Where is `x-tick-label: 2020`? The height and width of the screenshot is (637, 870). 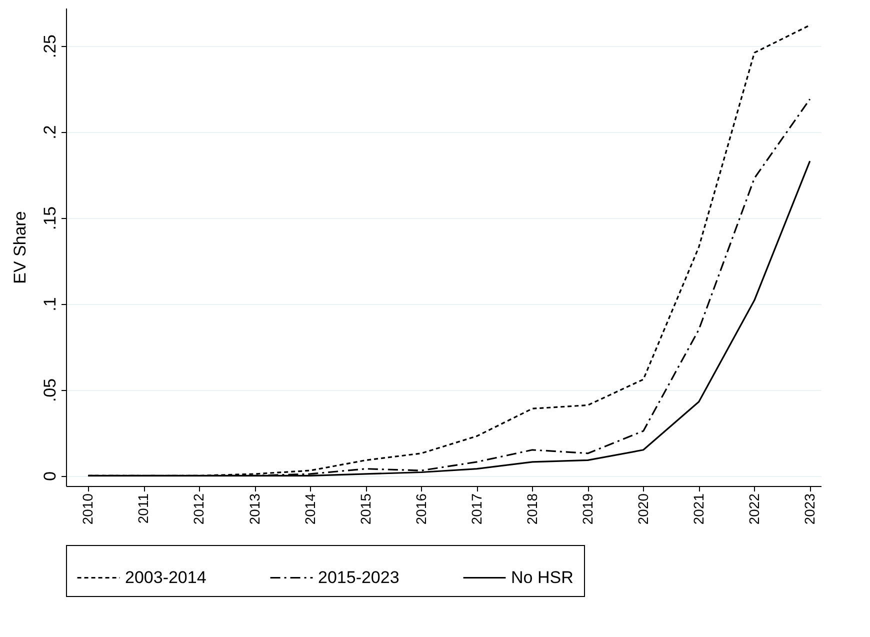 x-tick-label: 2020 is located at coordinates (642, 509).